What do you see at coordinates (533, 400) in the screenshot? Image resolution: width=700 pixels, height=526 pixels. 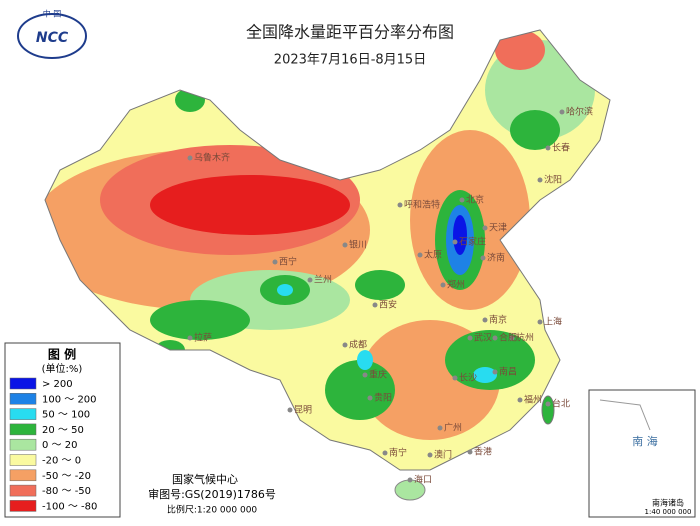 I see `city-label: 福州` at bounding box center [533, 400].